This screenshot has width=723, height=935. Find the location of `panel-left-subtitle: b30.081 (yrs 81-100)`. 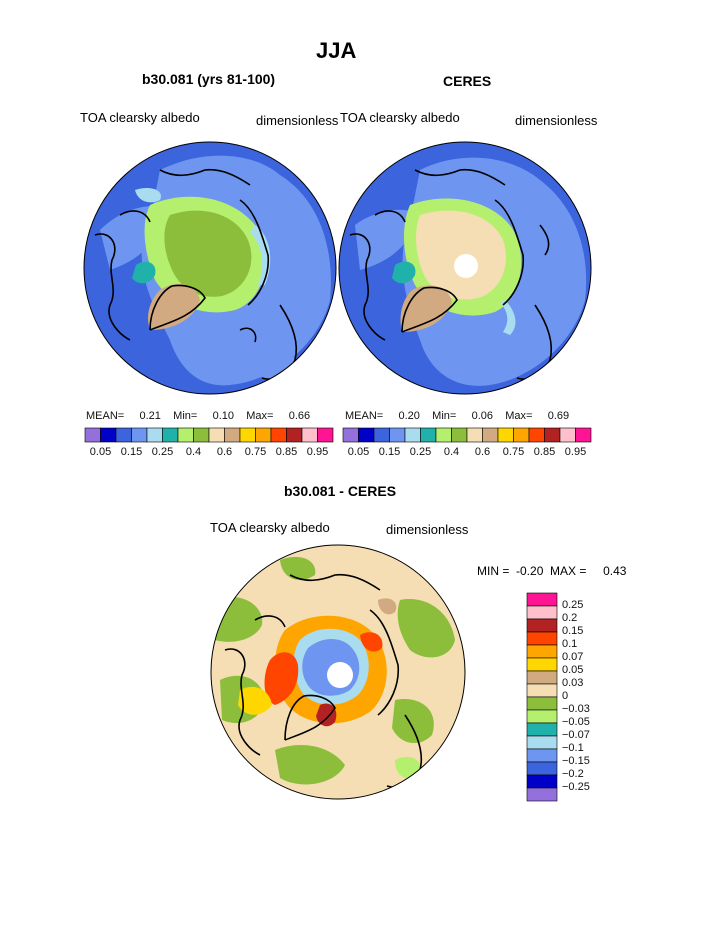

panel-left-subtitle: b30.081 (yrs 81-100) is located at coordinates (209, 79).